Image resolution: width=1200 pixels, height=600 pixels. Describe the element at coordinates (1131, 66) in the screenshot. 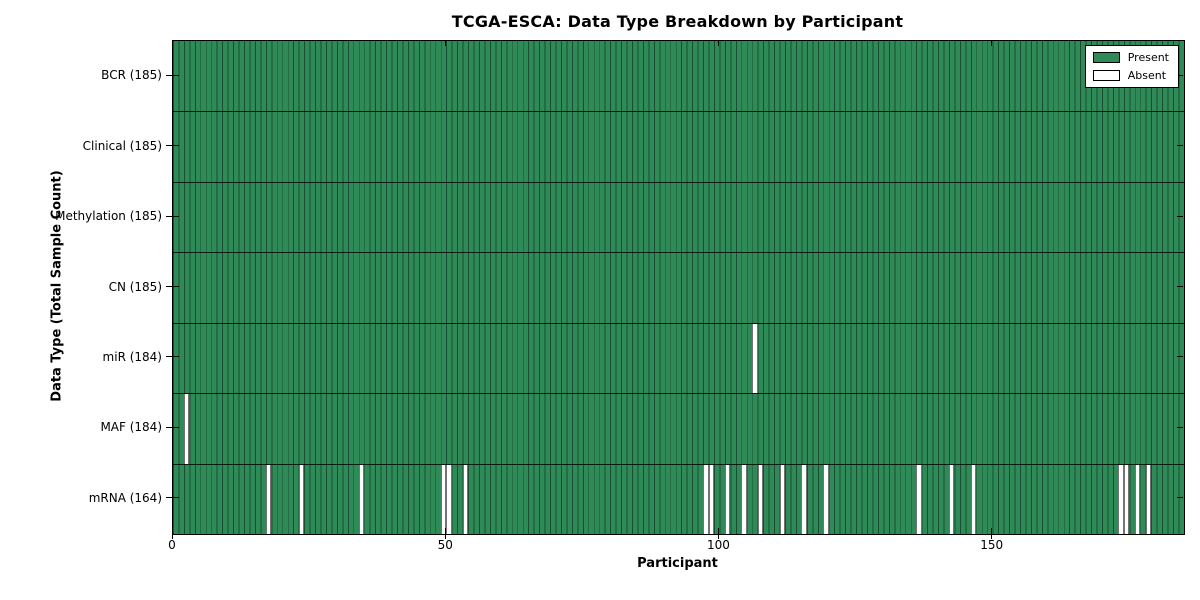

I see `legend: Present Absent` at that location.